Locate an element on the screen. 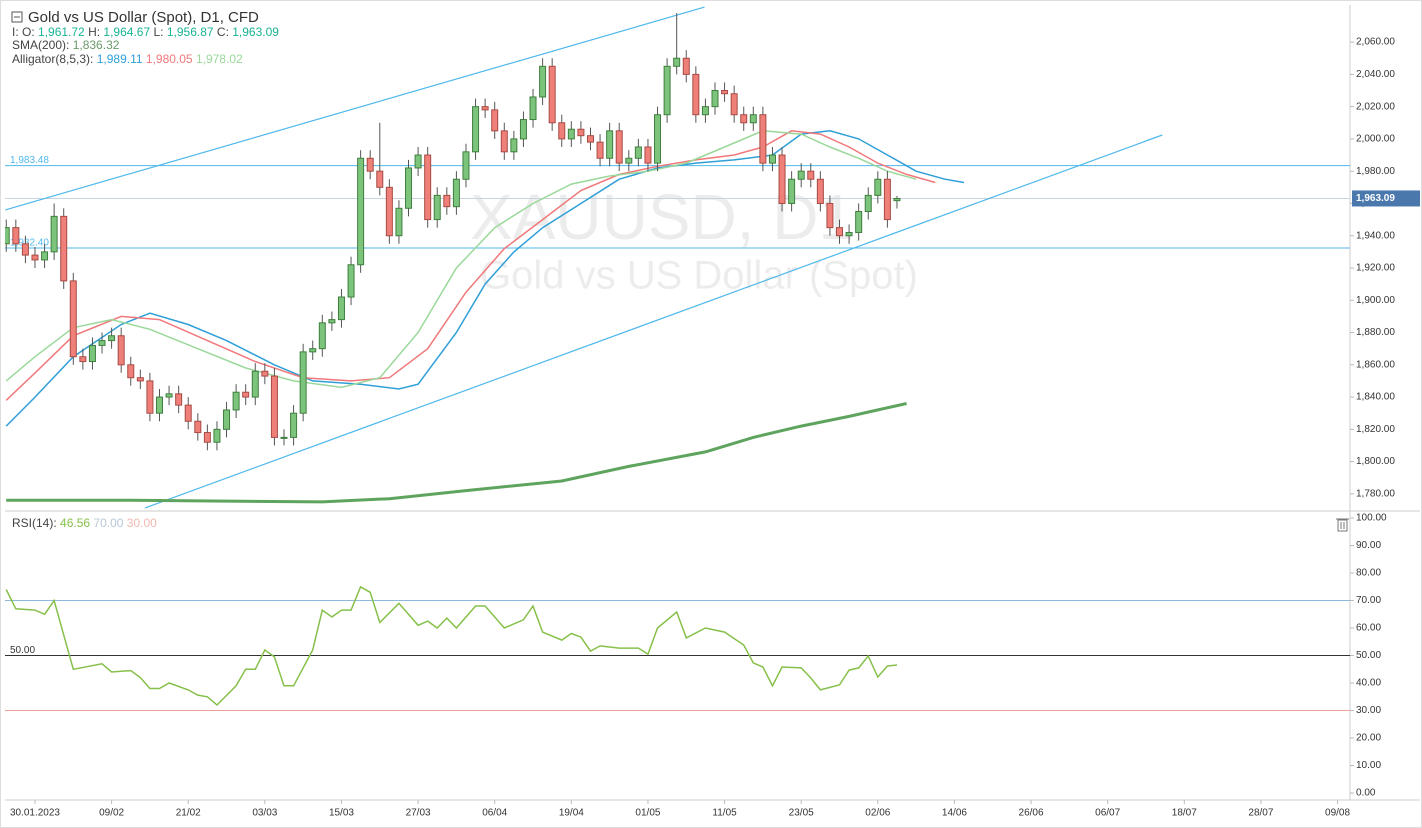  rsi-y-tick-label: 80.00 is located at coordinates (1368, 573).